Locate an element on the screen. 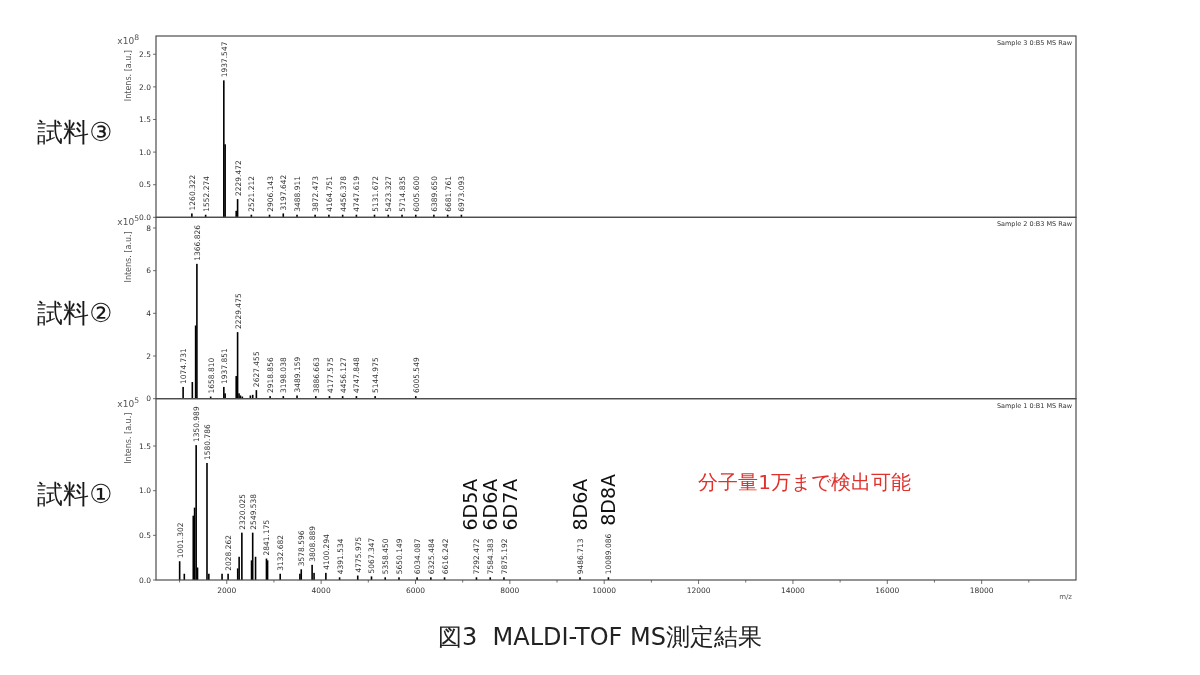 This screenshot has height=675, width=1200. caption: 図3 MALDI-TOF MS測定結果 is located at coordinates (600, 637).